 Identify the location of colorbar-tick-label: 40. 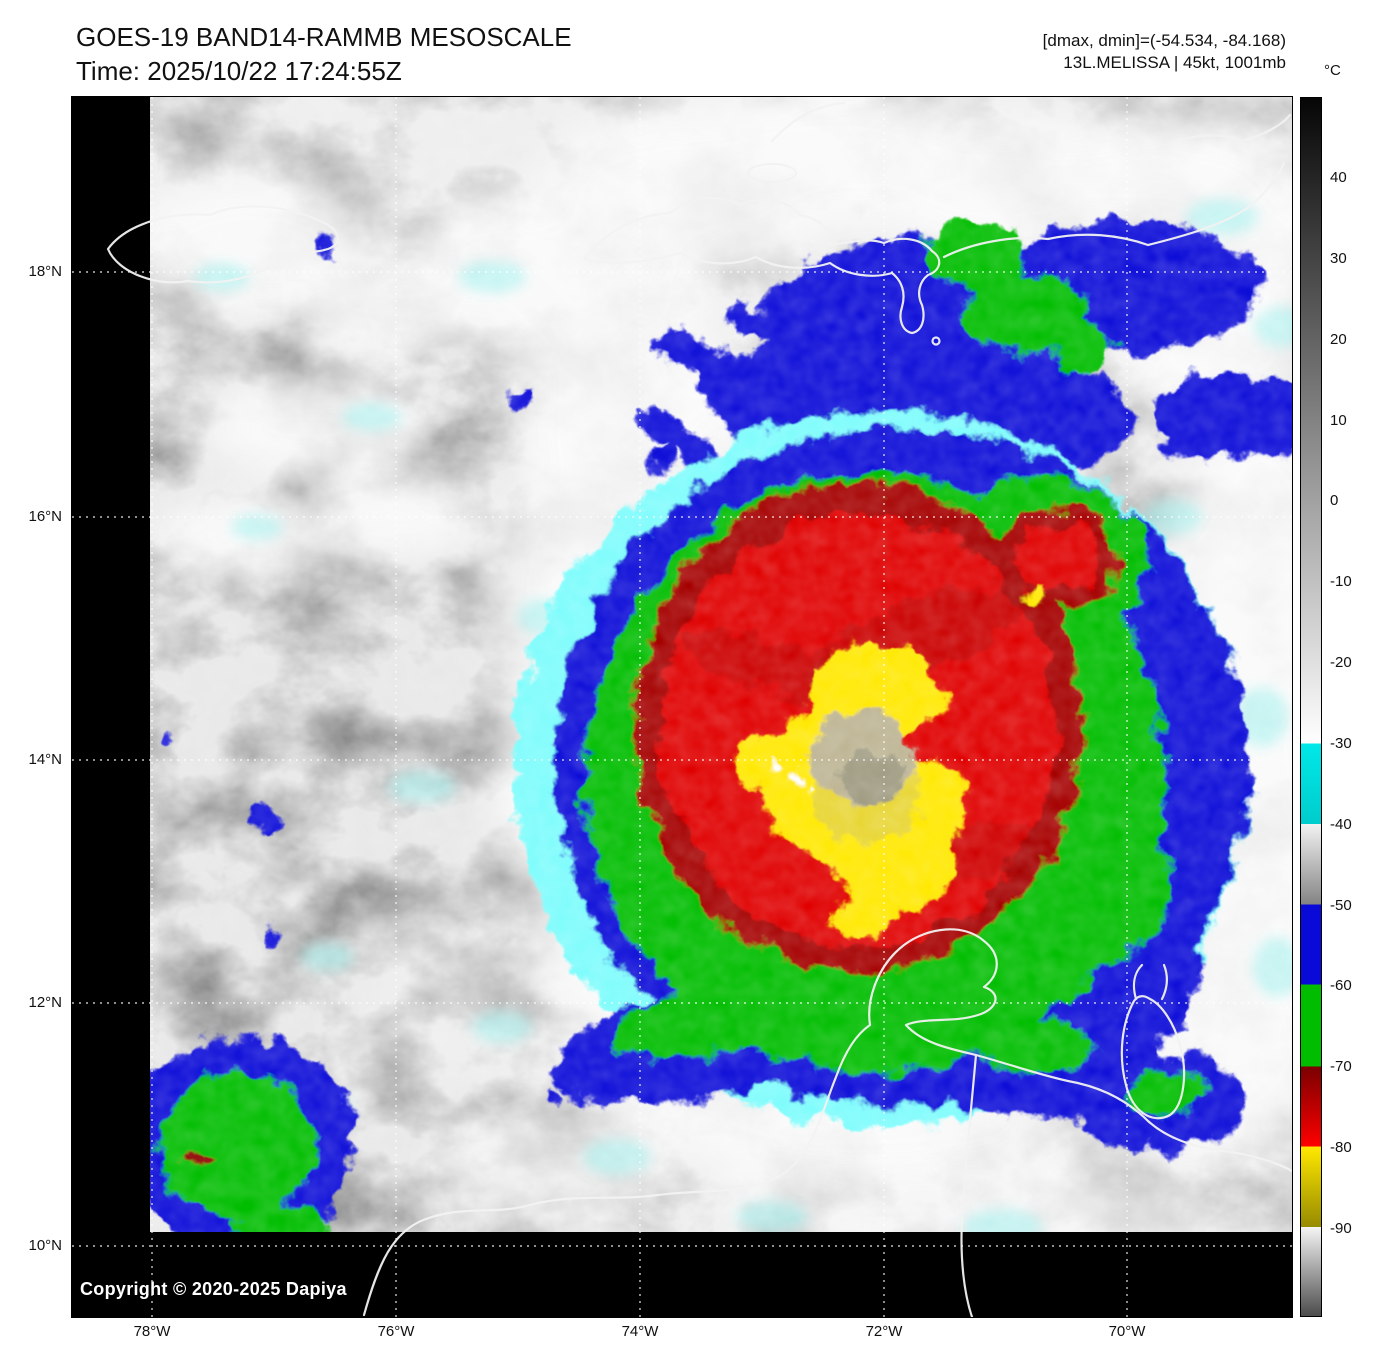
(1338, 177).